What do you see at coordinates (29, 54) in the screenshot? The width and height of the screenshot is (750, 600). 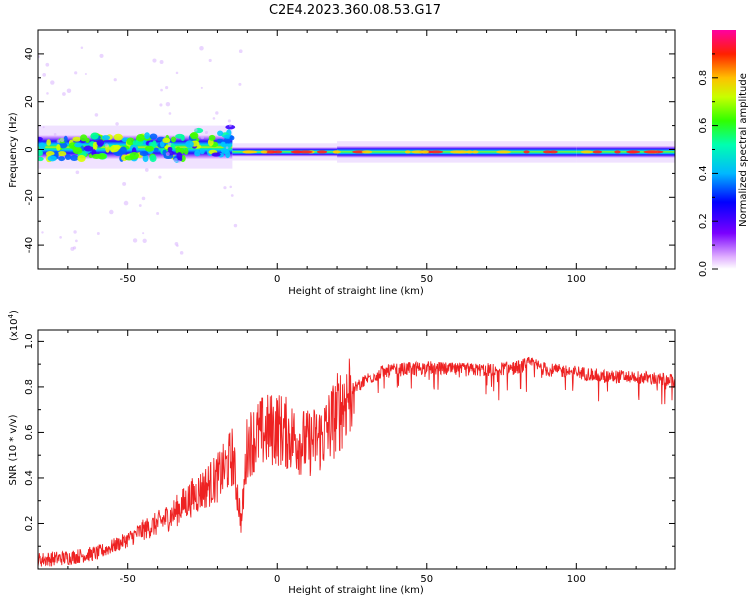 I see `spectrogram-ytick-label: 40` at bounding box center [29, 54].